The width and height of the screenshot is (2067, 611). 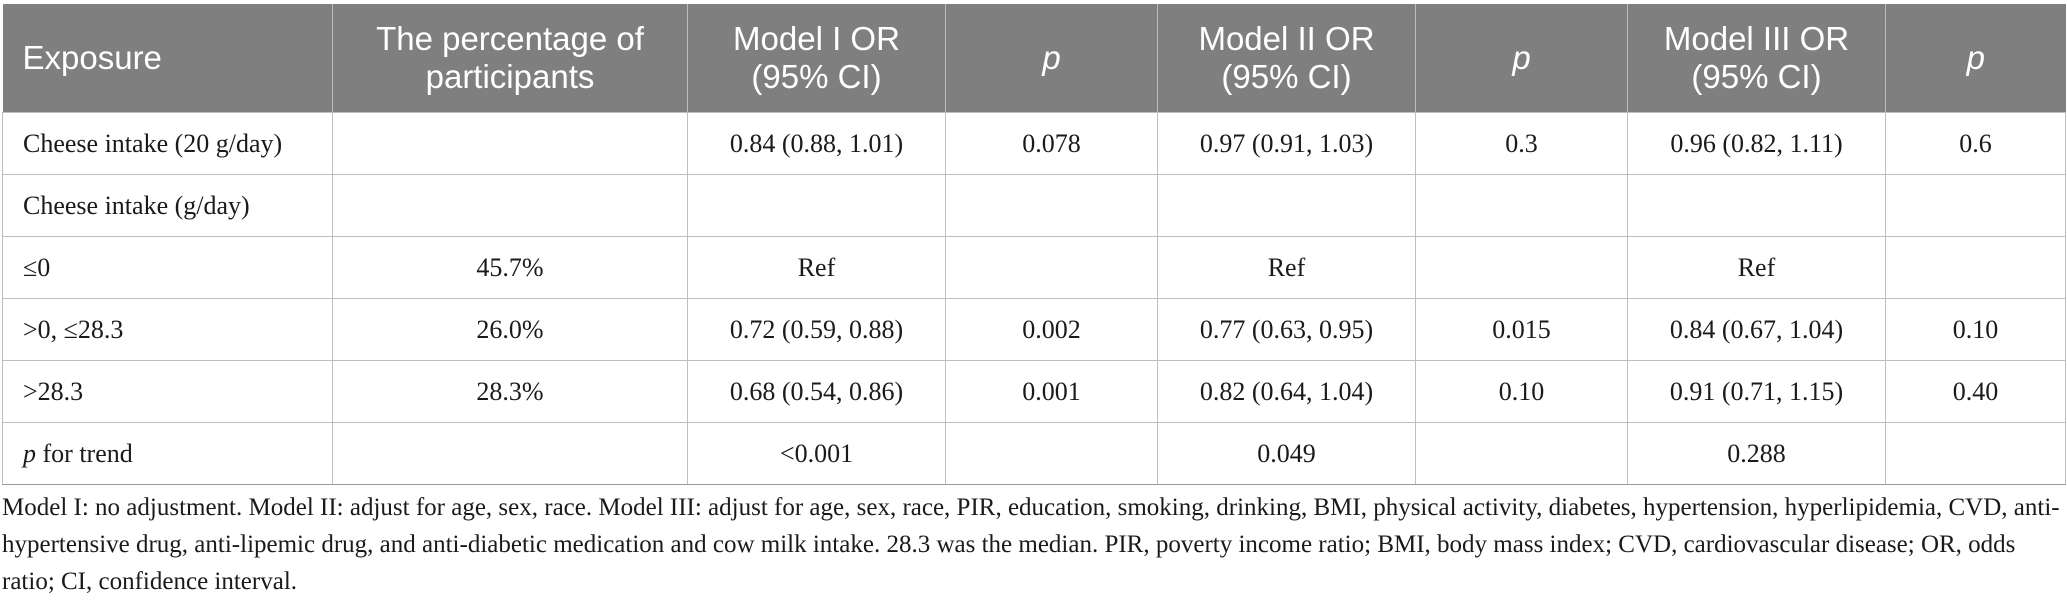 I want to click on cell-model3-p: 0.40, so click(x=1975, y=391).